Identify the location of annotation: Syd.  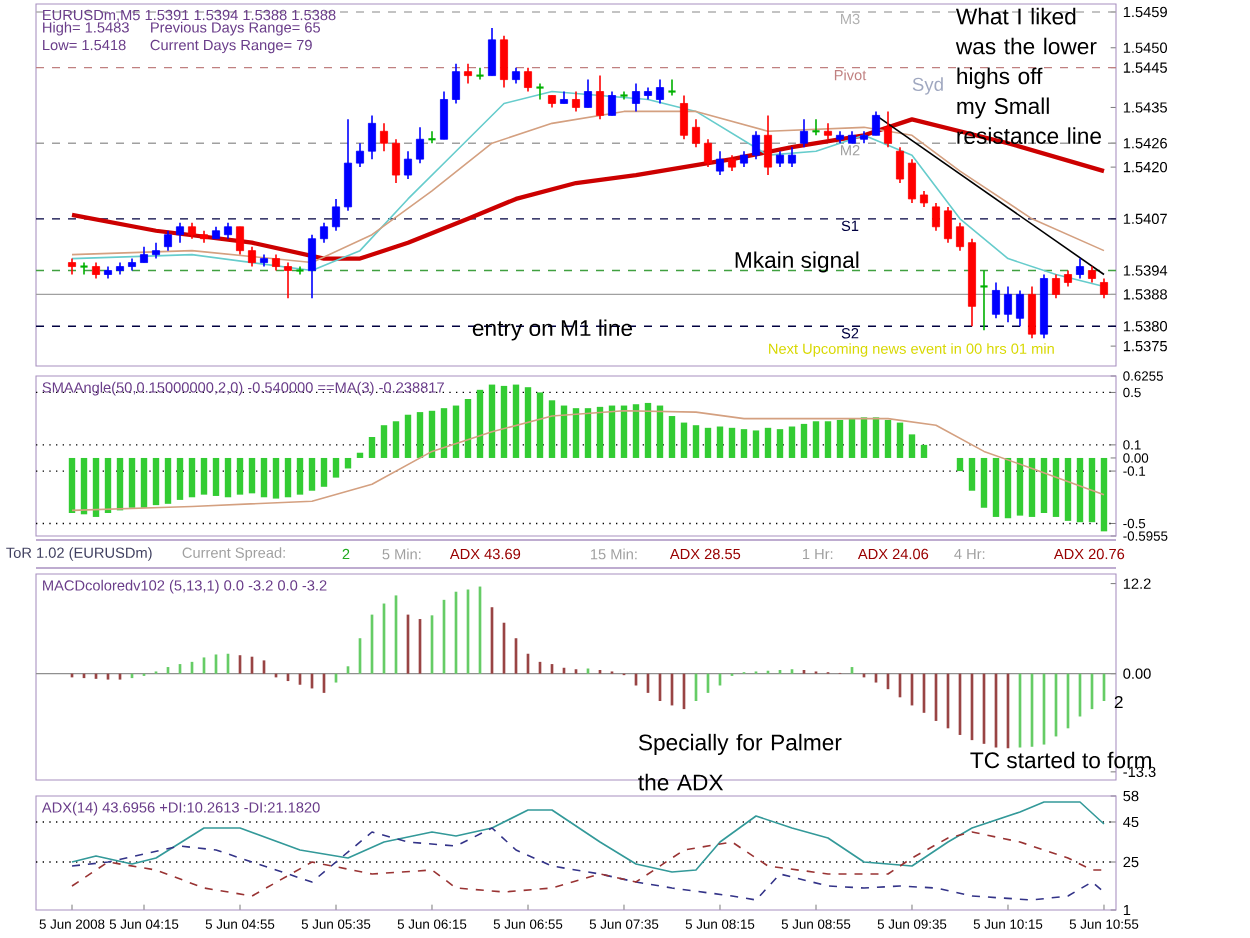
(927, 86).